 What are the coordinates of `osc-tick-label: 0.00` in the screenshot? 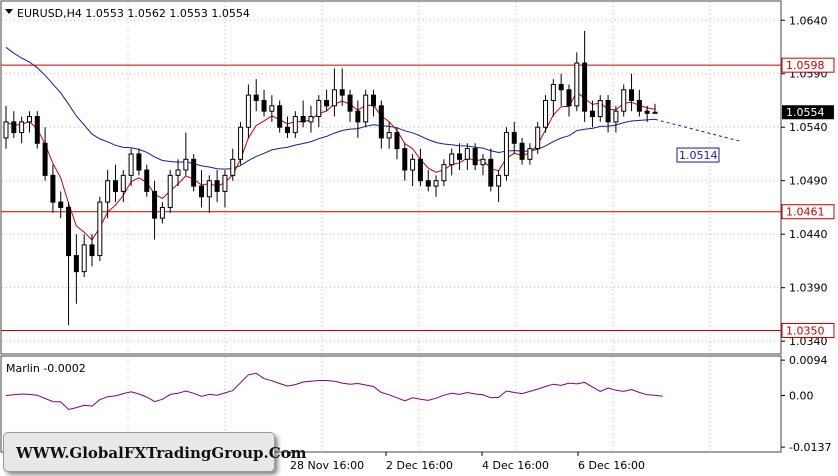 It's located at (801, 396).